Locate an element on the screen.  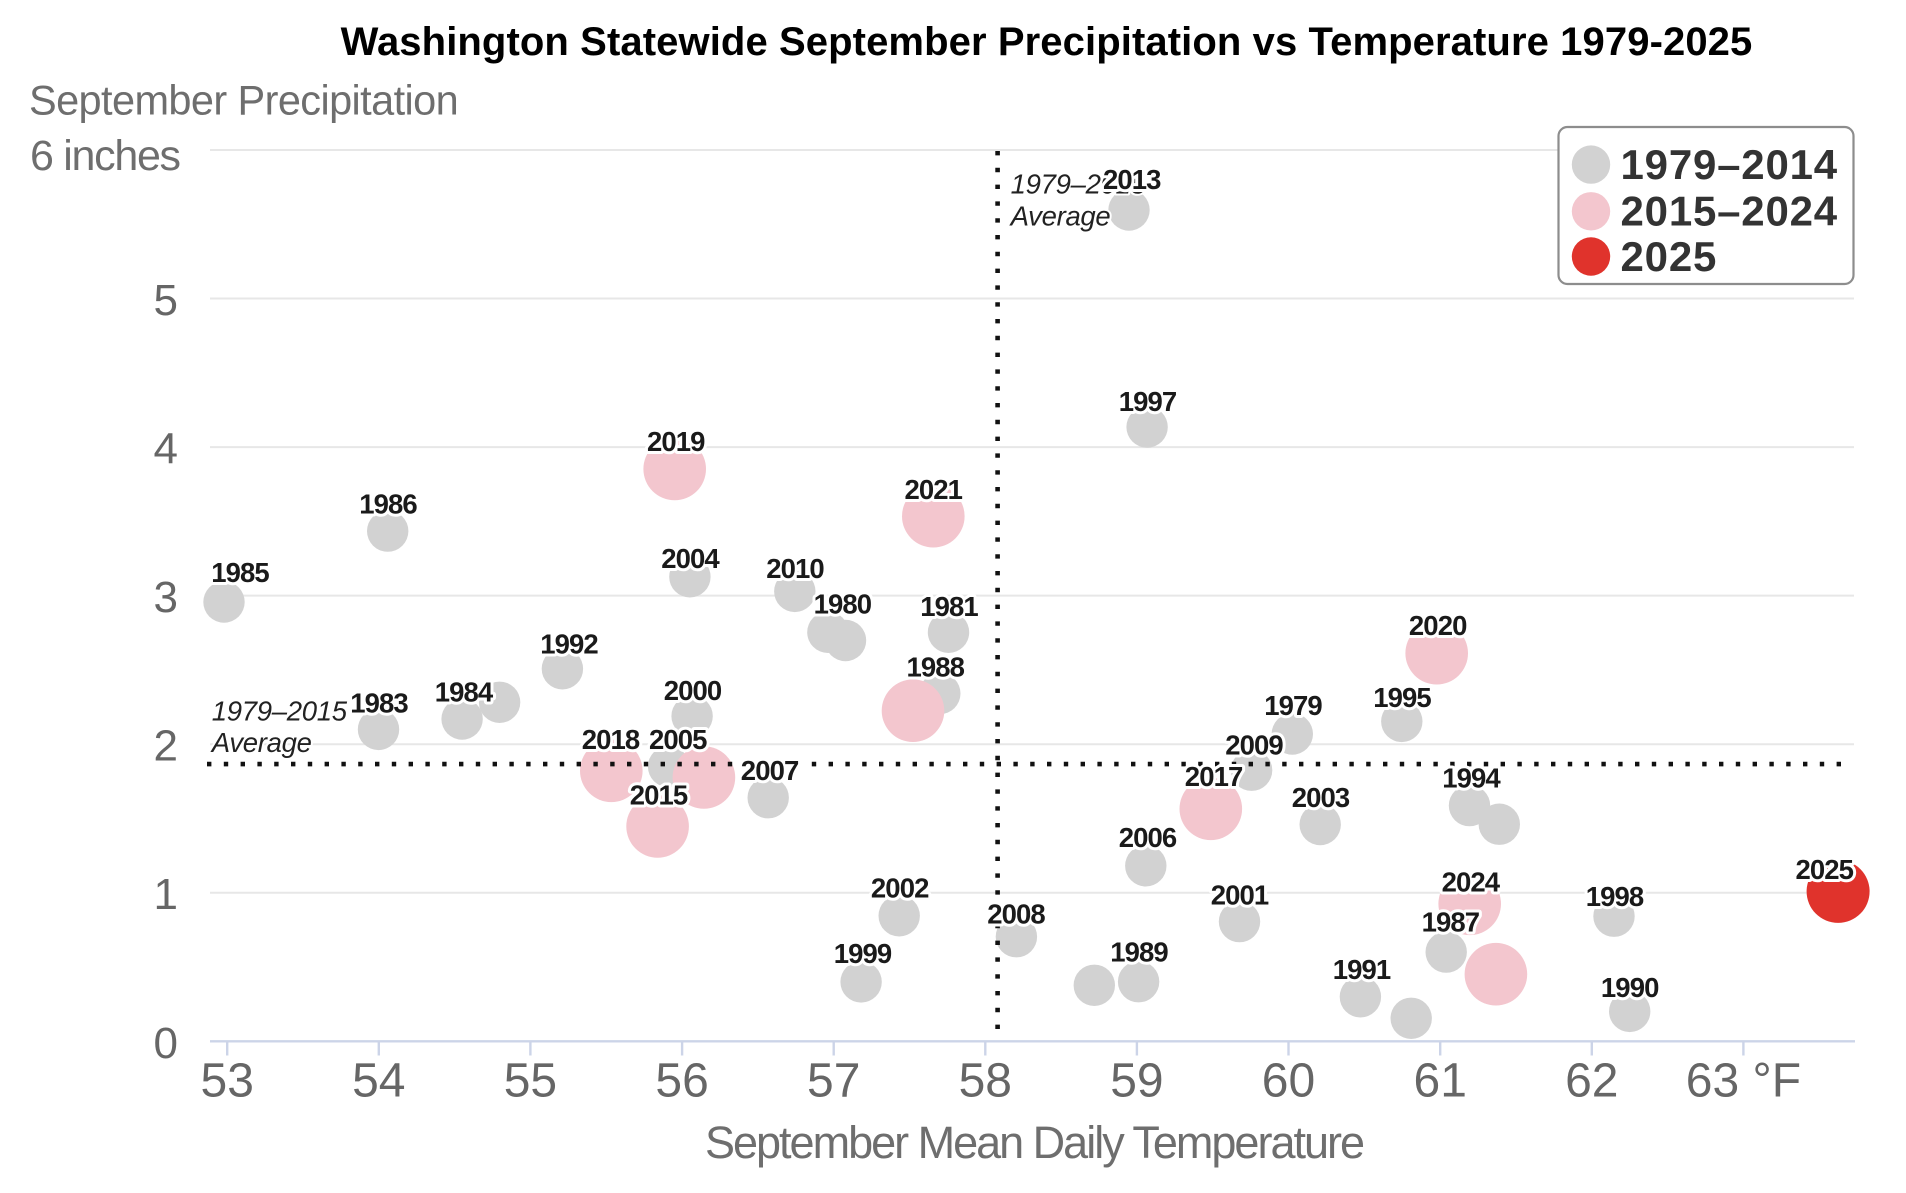
svg-text: 2005 is located at coordinates (678, 739).